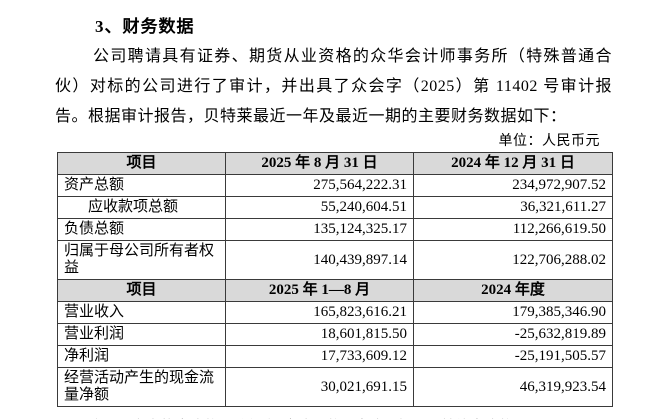 Image resolution: width=667 pixels, height=419 pixels. I want to click on row-value-current: 30,021,691.15, so click(319, 387).